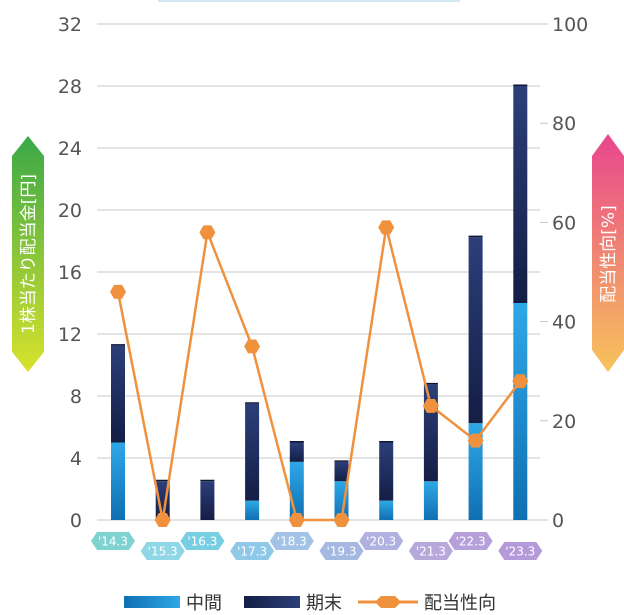 Image resolution: width=624 pixels, height=615 pixels. I want to click on left-tick-label: 4, so click(76, 459).